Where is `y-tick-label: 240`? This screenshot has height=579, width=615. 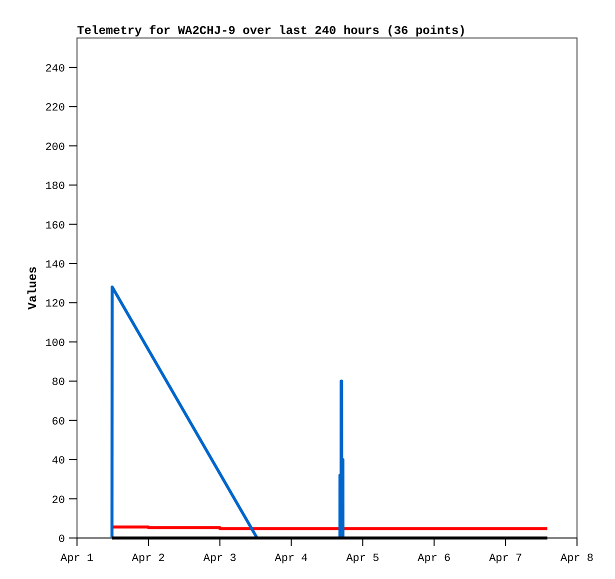 y-tick-label: 240 is located at coordinates (55, 69).